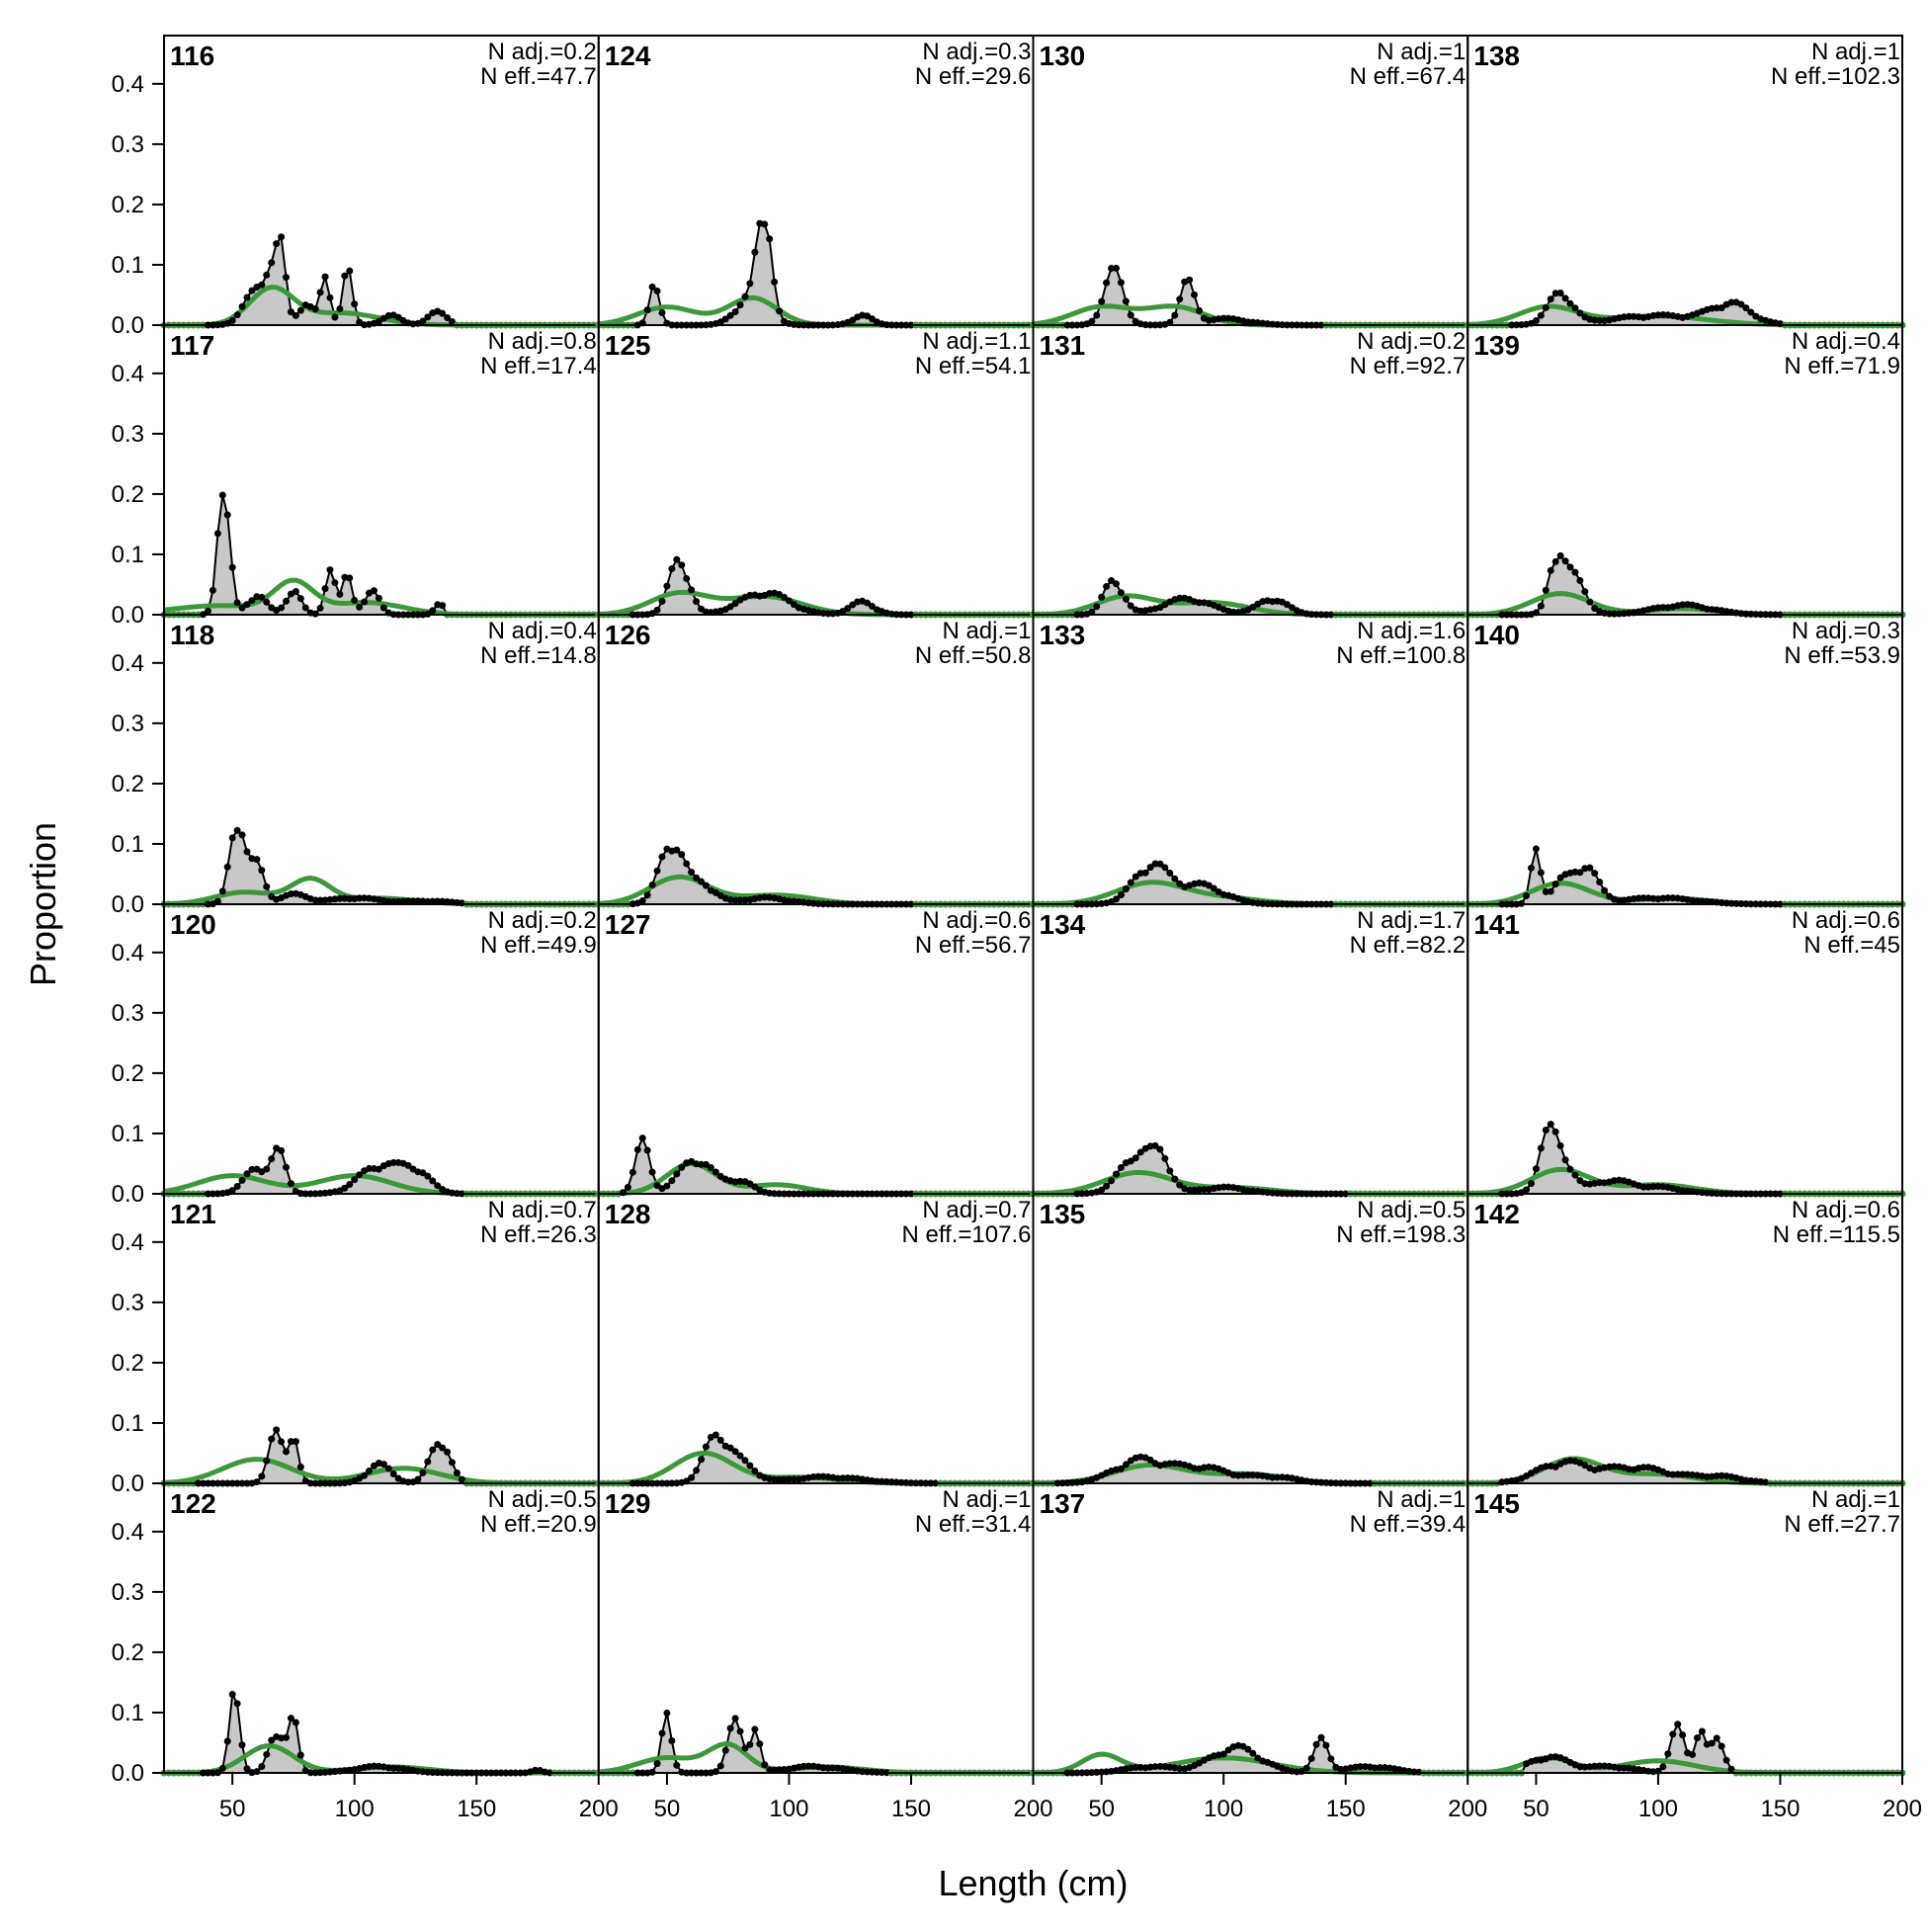 The height and width of the screenshot is (1932, 1927). Describe the element at coordinates (381, 471) in the screenshot. I see `panel-117: 117 N adj.=0.8N eff.=17.4` at that location.